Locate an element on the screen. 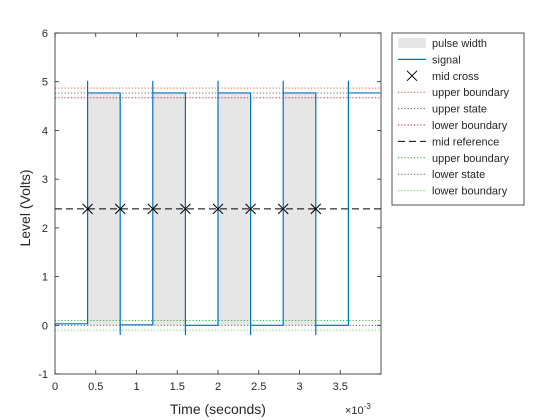 This screenshot has width=560, height=420. legend-item: mid reference is located at coordinates (448, 142).